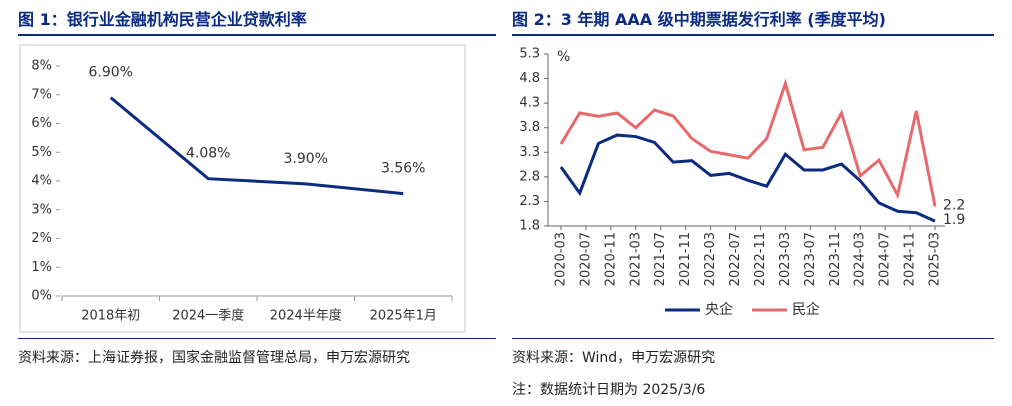 This screenshot has width=1012, height=406. What do you see at coordinates (954, 205) in the screenshot?
I see `data-label: 2.2` at bounding box center [954, 205].